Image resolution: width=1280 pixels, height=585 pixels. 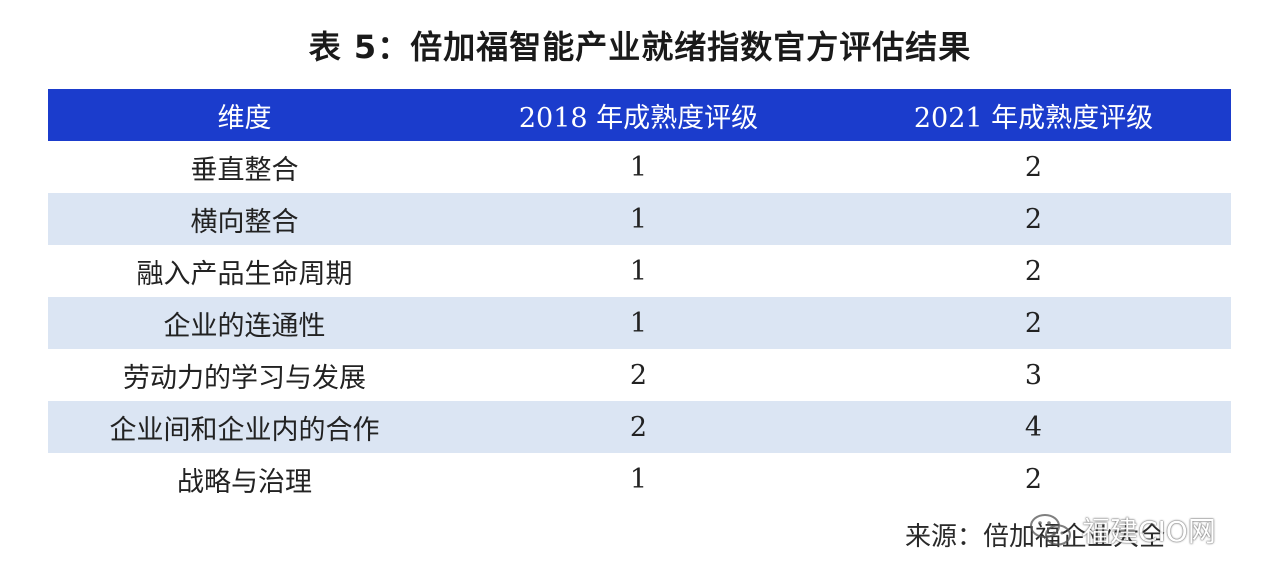 I want to click on table-header-row: 维度 2018 年成熟度评级 2021 年成熟度评级, so click(x=639, y=115).